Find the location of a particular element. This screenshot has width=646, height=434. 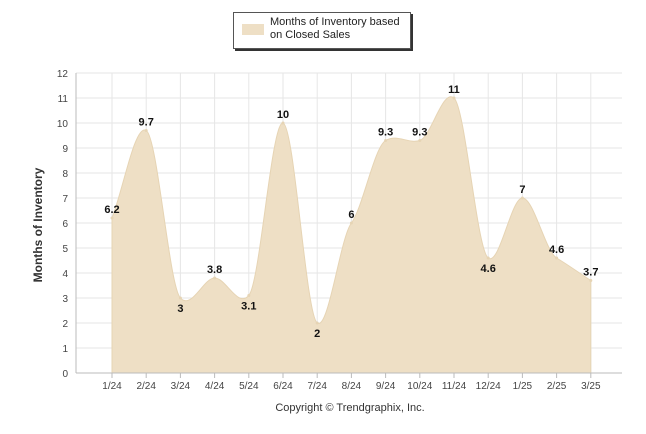

x-tick-label: 2/25 is located at coordinates (557, 386).